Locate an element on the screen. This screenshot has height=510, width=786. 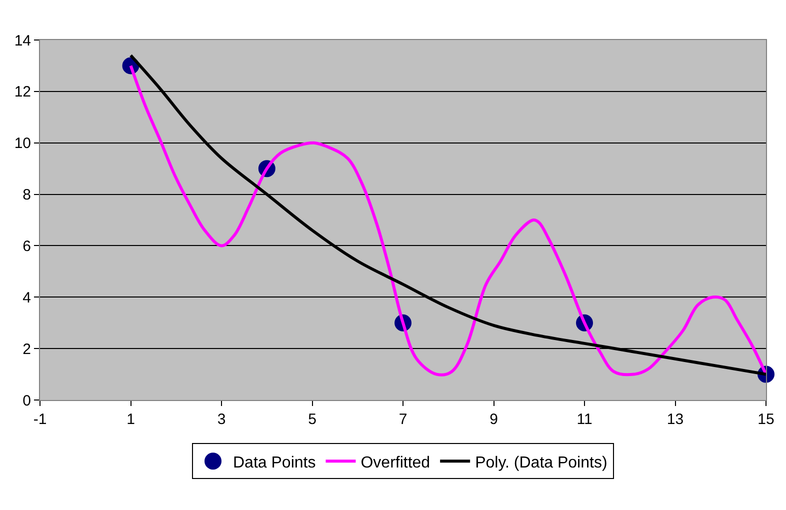
x-tick-label: -1 is located at coordinates (40, 419).